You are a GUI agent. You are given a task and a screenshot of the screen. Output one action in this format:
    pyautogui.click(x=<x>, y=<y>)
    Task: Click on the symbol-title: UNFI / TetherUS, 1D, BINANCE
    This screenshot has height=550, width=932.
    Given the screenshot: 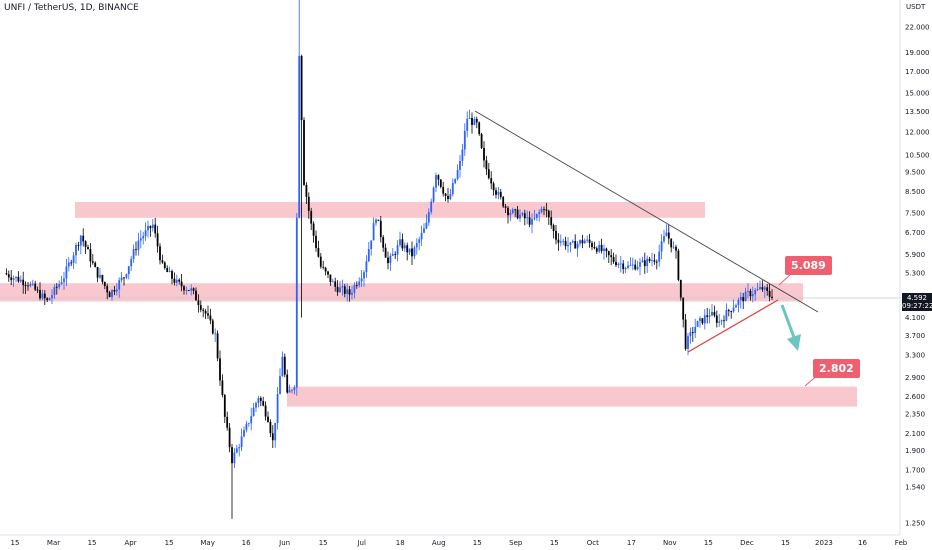 What is the action you would take?
    pyautogui.click(x=71, y=8)
    